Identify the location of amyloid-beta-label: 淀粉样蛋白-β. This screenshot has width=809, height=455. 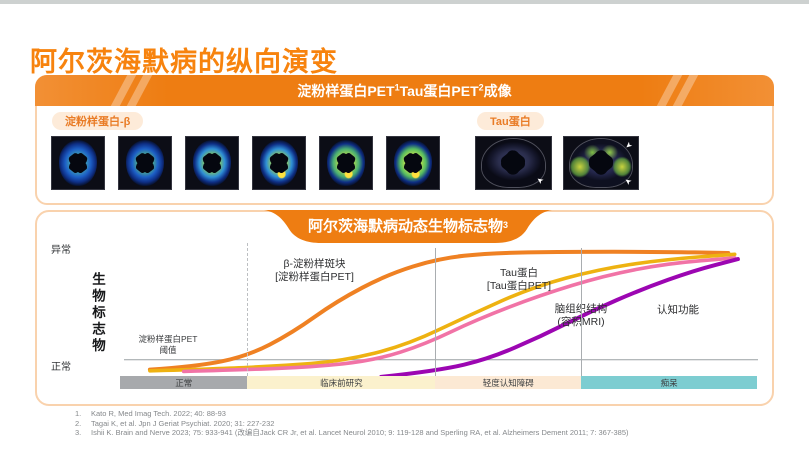
(98, 121).